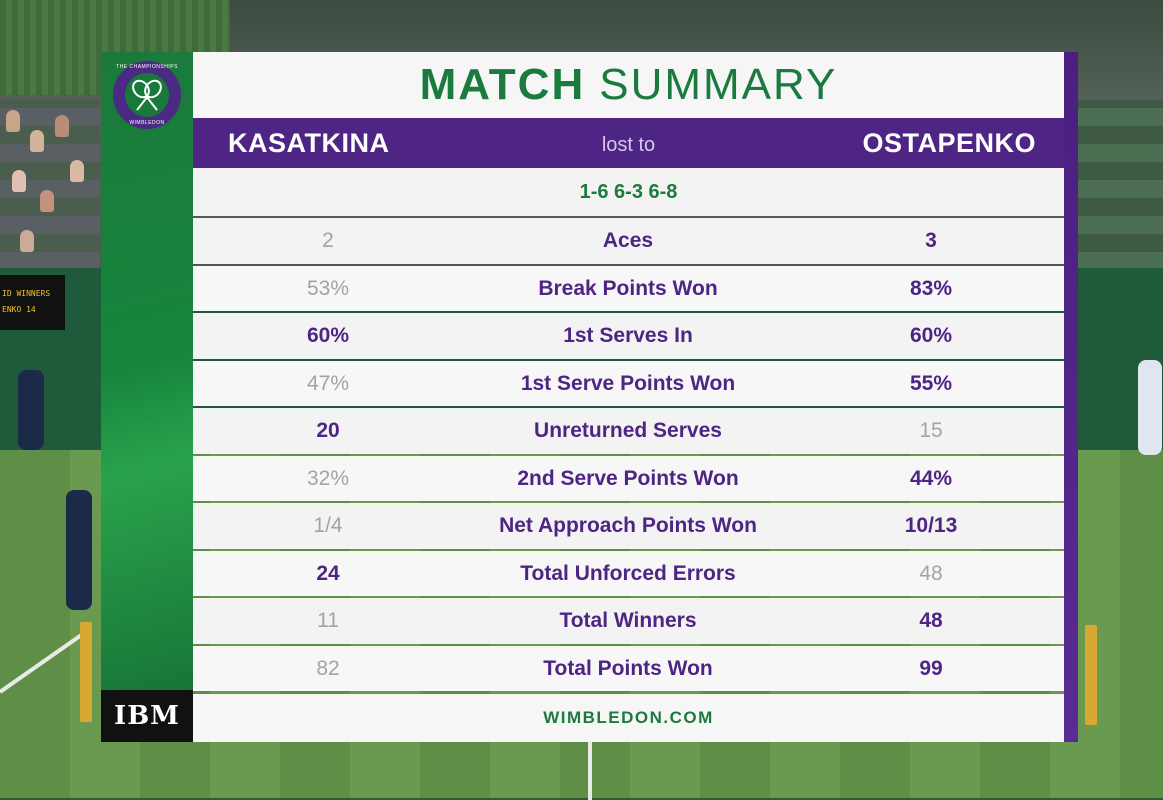 The width and height of the screenshot is (1163, 800). Describe the element at coordinates (328, 430) in the screenshot. I see `stat-left-value: 20` at that location.